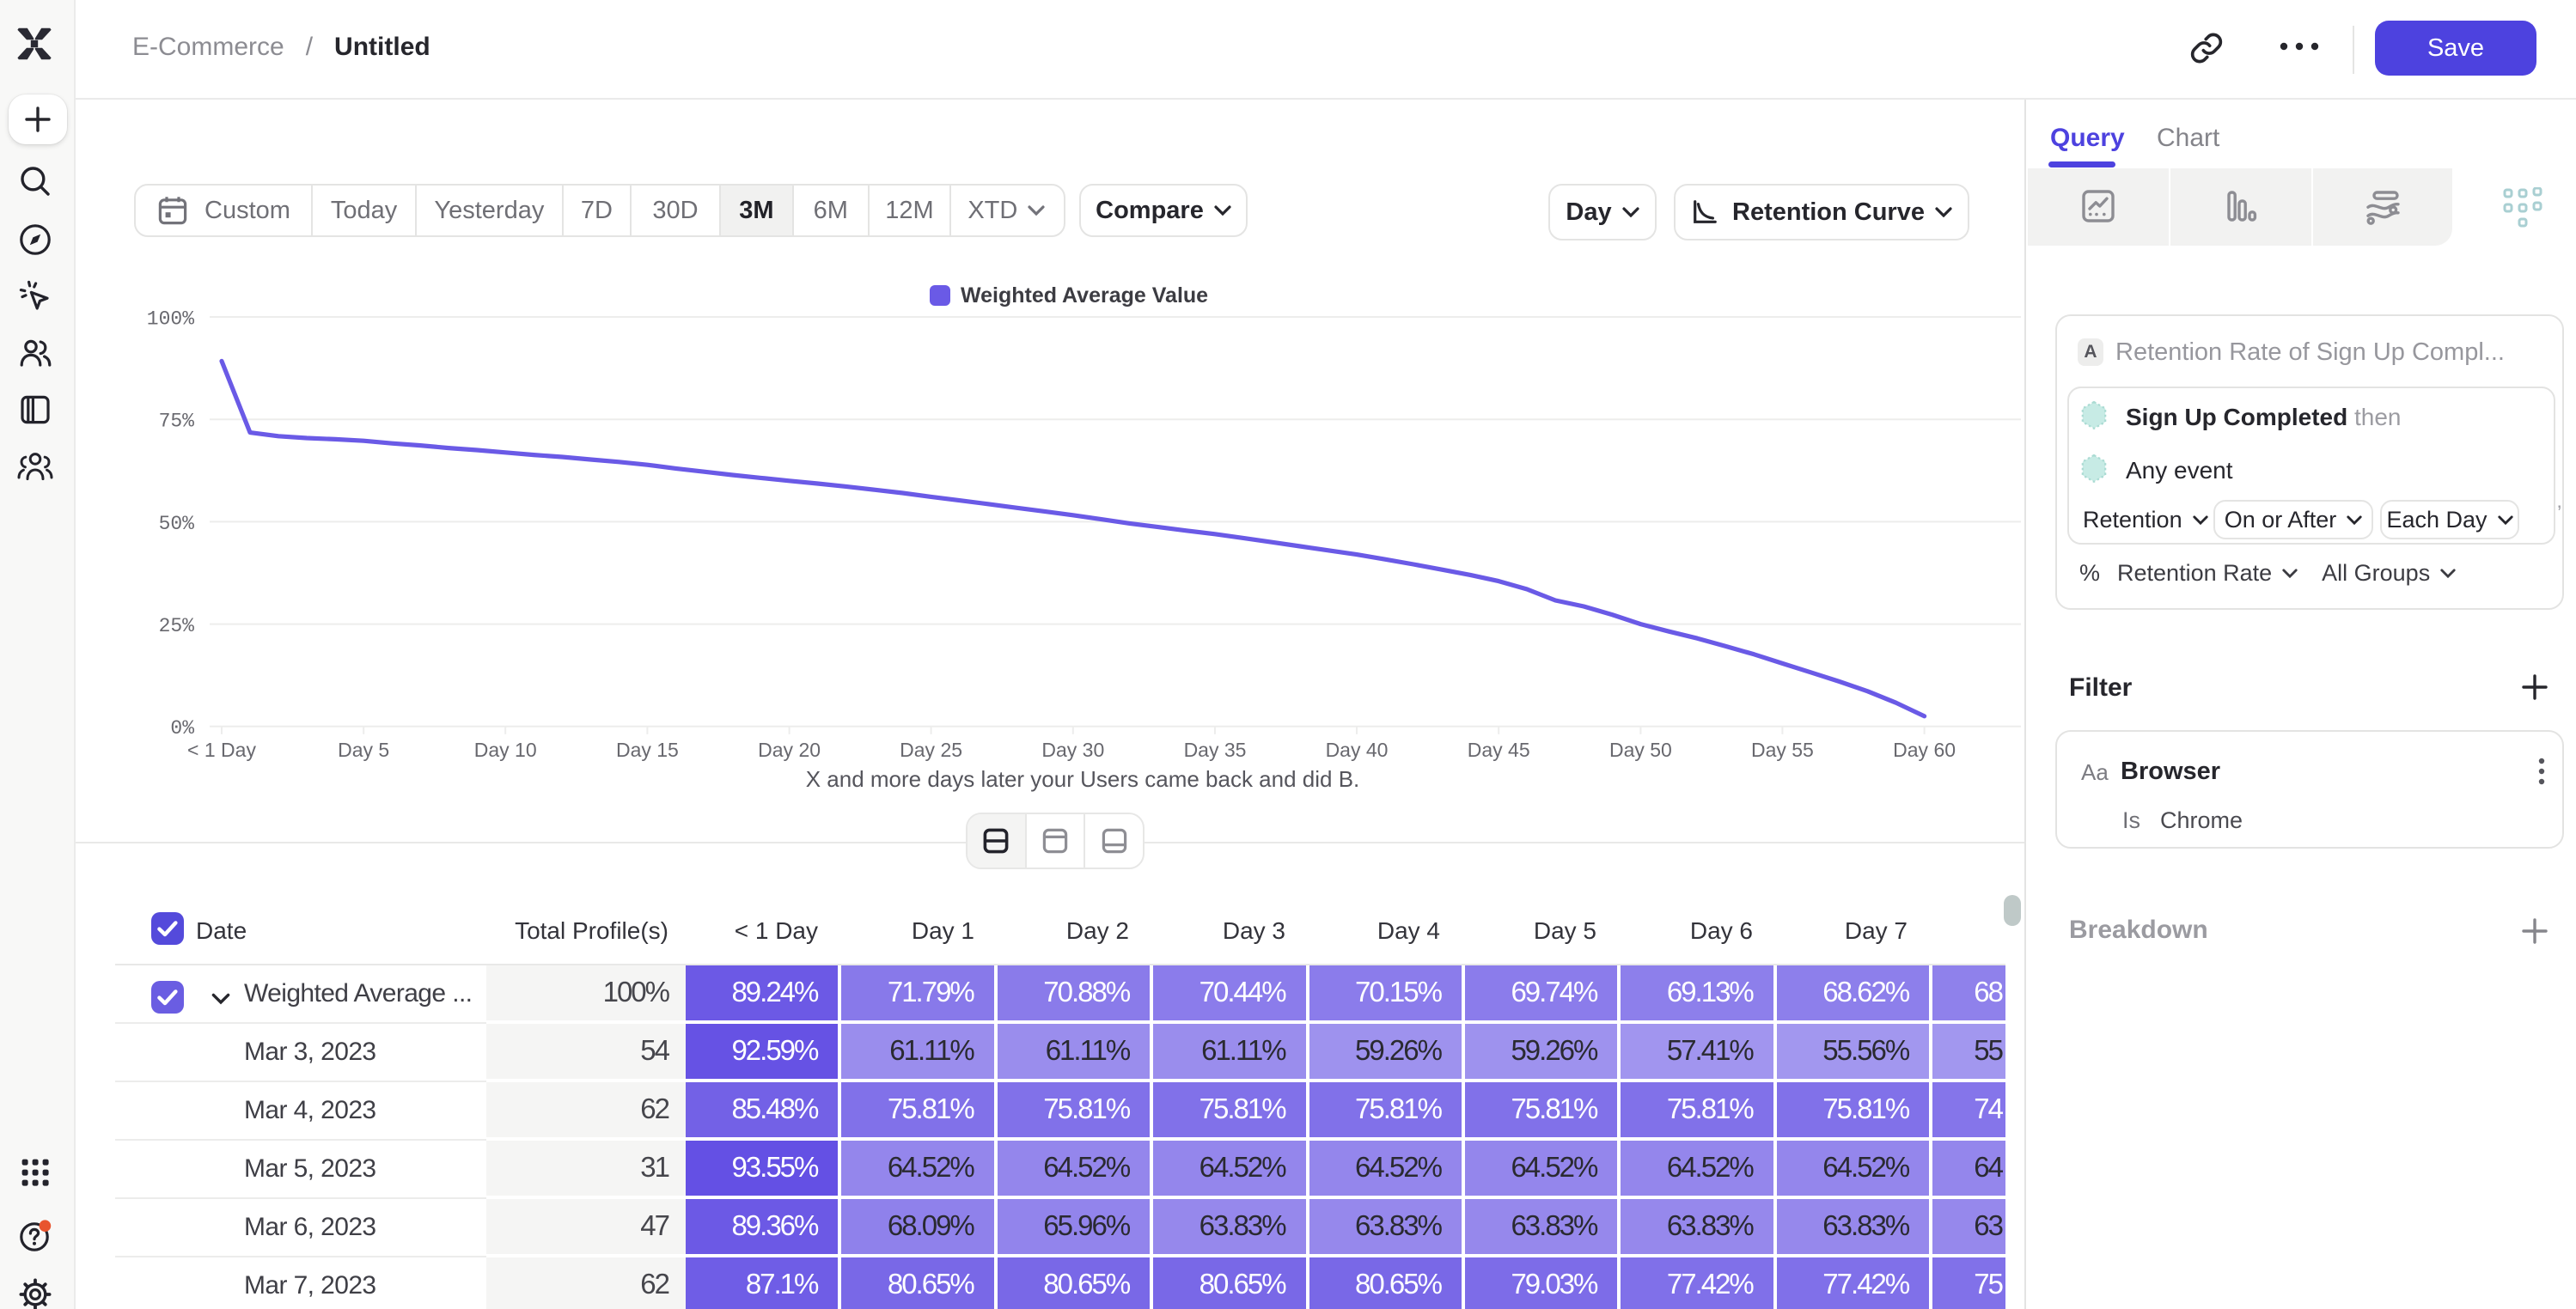 The image size is (2576, 1309). I want to click on svg-text: Day 35, so click(1215, 750).